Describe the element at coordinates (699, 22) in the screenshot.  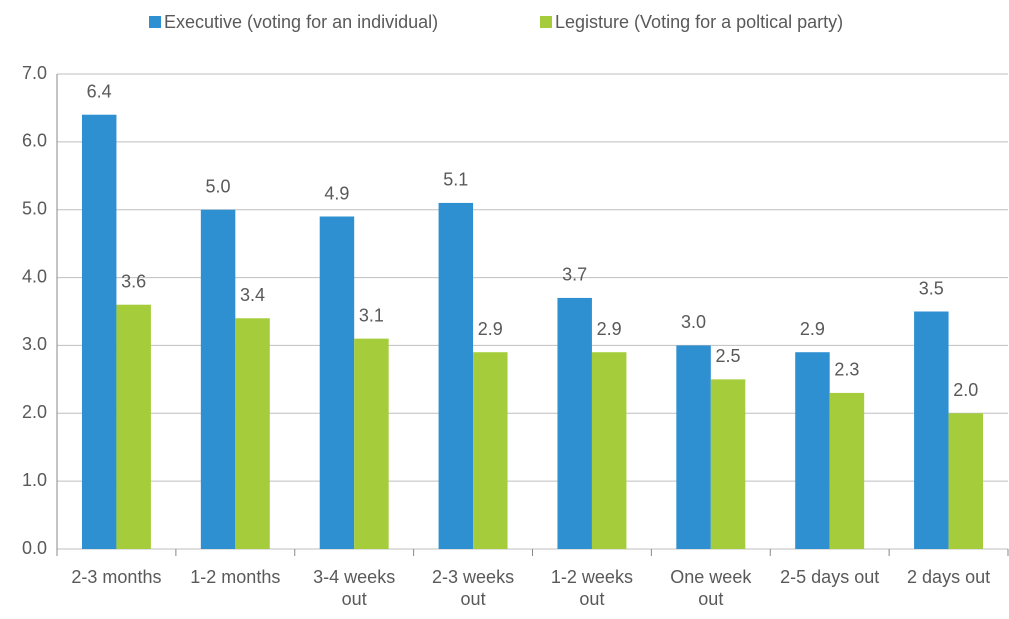
I see `legend-label: Legisture (Voting for a poltical party)` at that location.